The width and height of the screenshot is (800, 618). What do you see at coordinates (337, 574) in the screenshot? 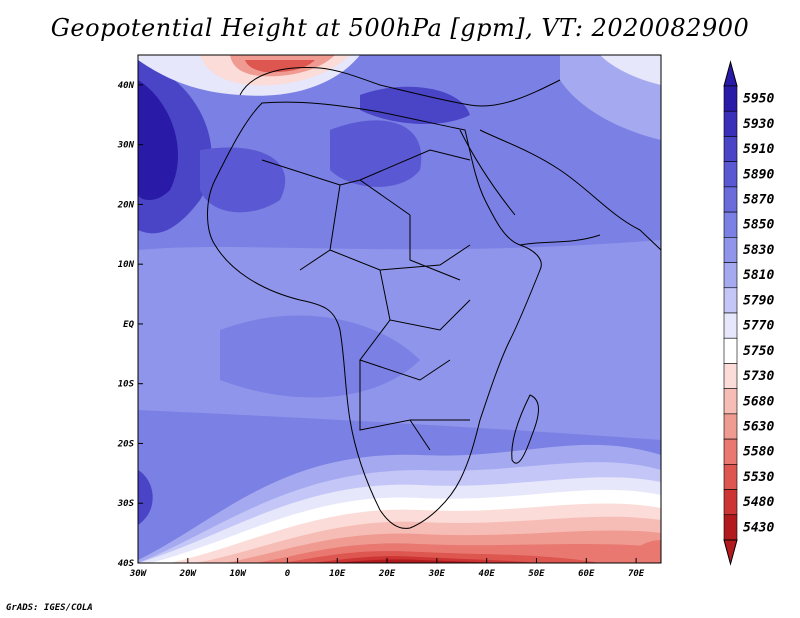
I see `x-tick-label: 10E` at bounding box center [337, 574].